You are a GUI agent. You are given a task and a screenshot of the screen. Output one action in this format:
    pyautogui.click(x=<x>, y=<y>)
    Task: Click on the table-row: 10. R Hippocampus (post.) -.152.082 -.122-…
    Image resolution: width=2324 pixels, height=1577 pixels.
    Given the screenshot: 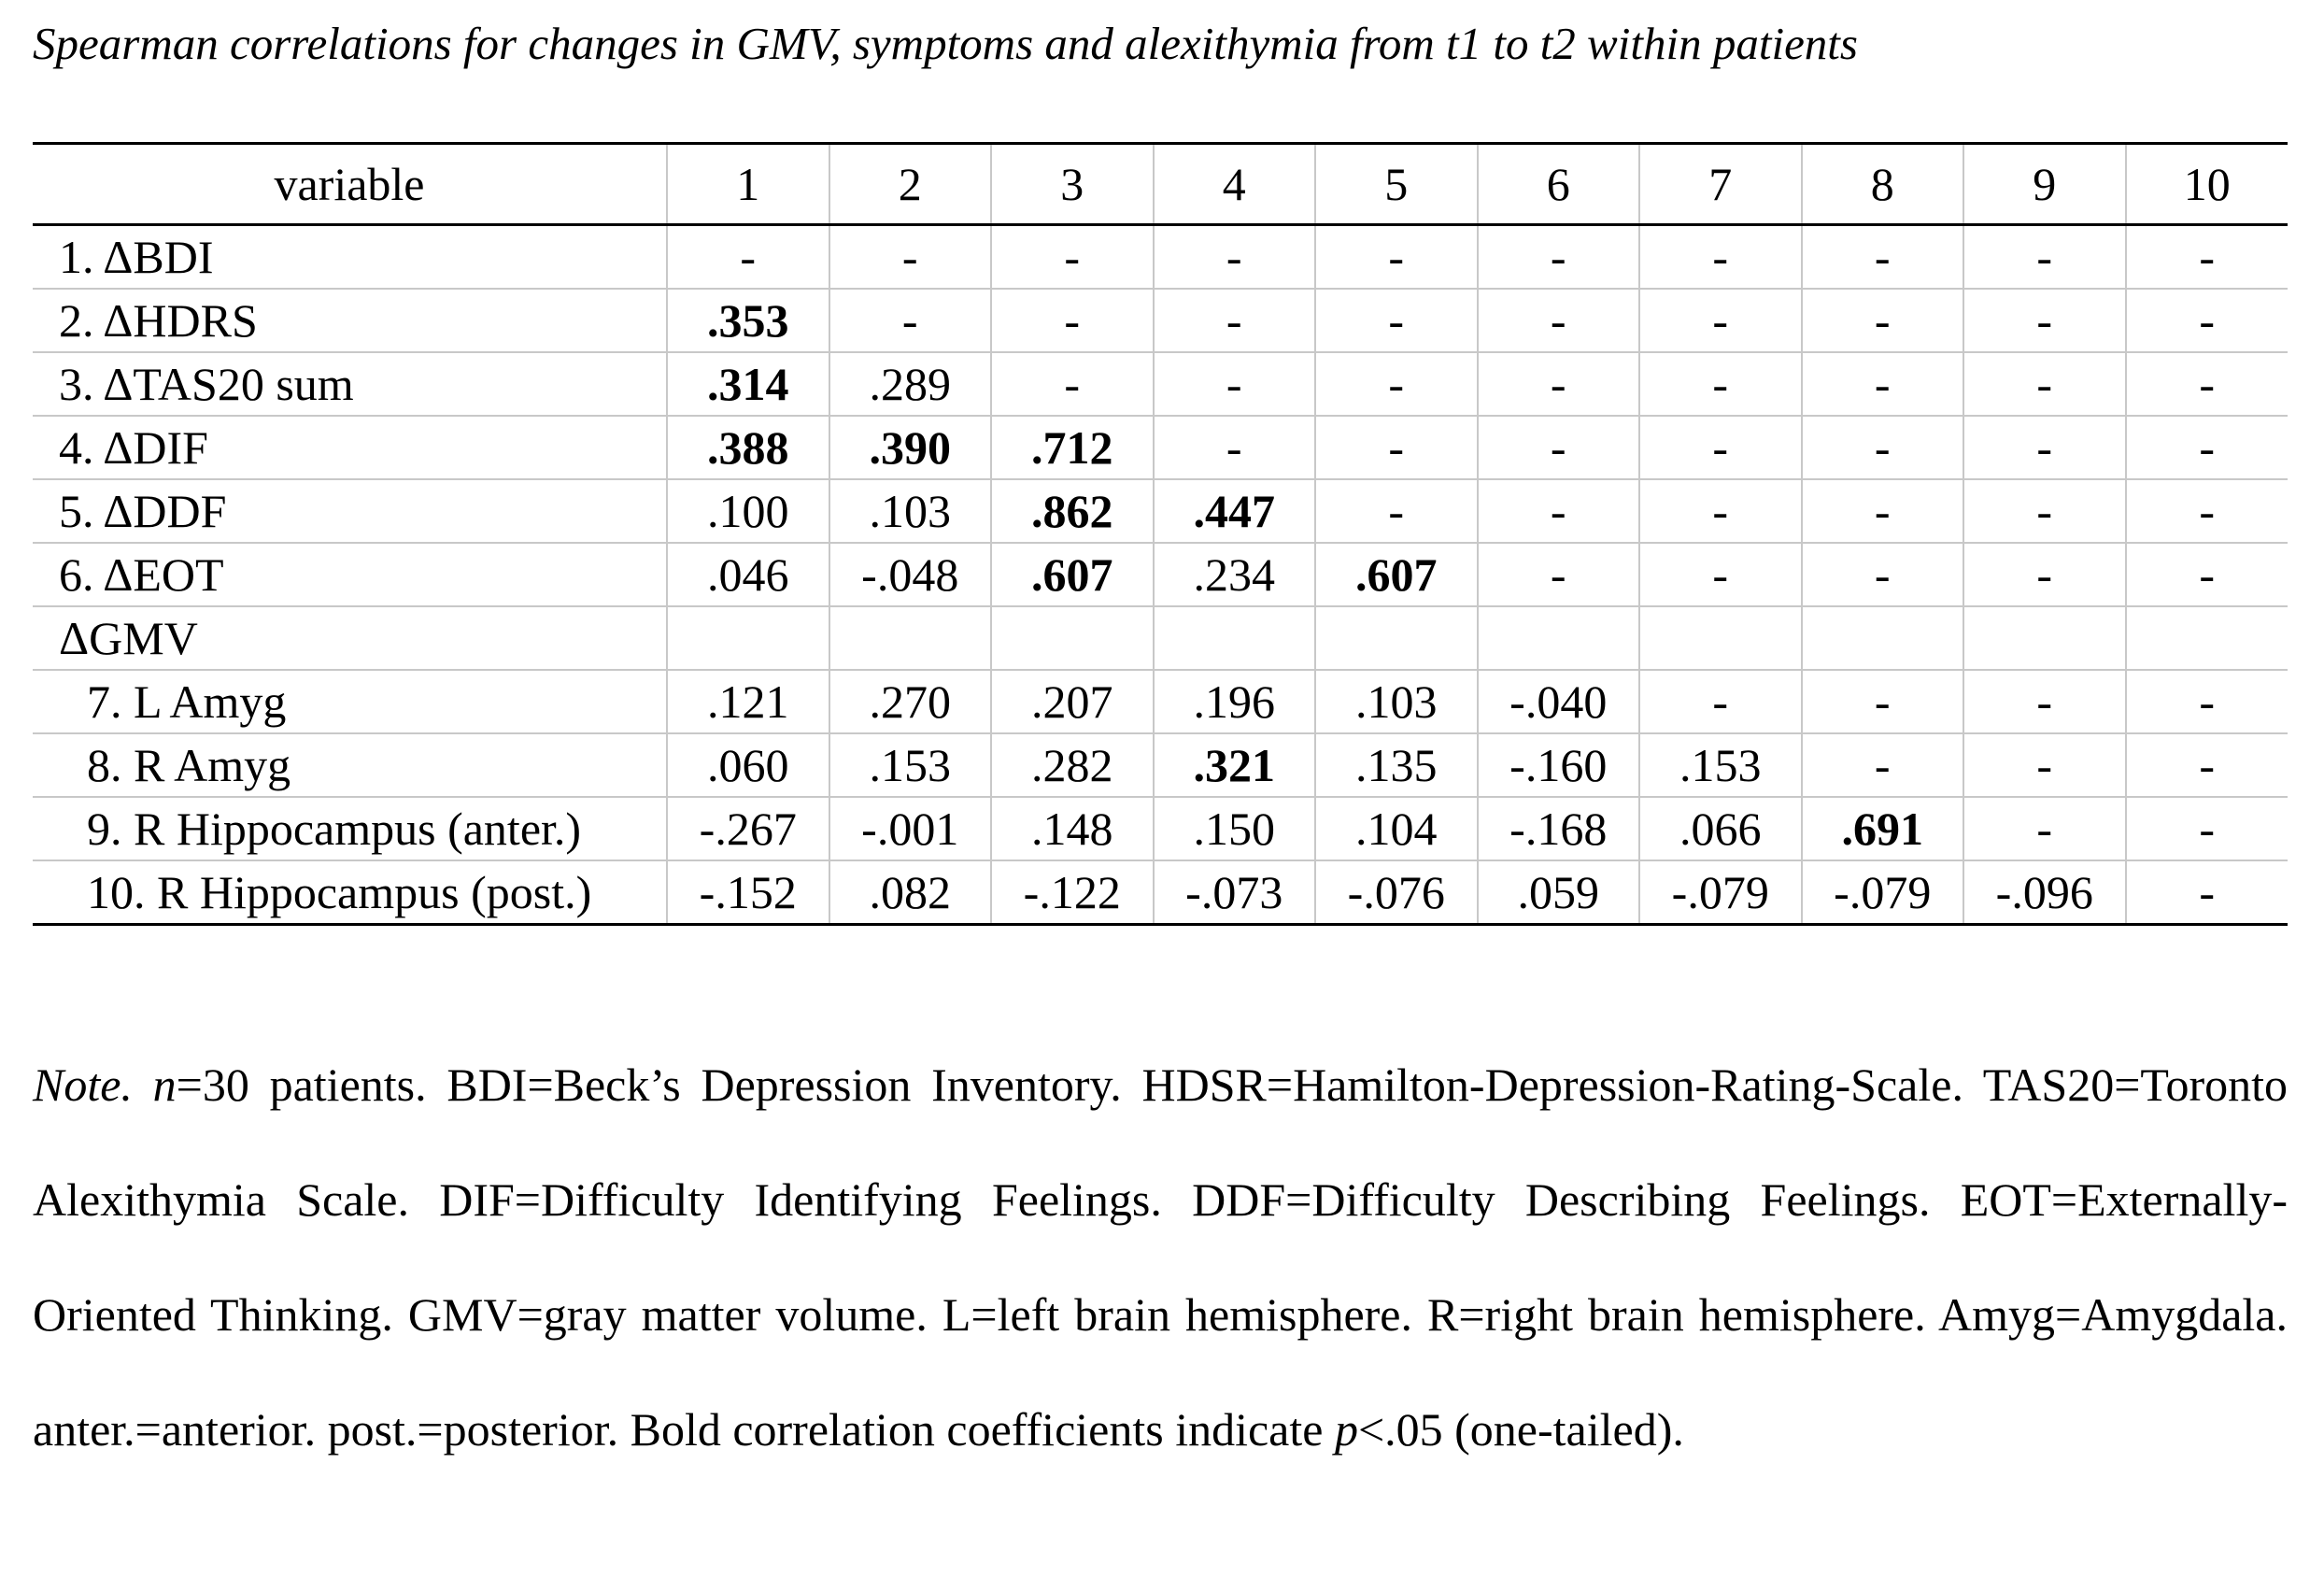 What is the action you would take?
    pyautogui.click(x=1160, y=893)
    